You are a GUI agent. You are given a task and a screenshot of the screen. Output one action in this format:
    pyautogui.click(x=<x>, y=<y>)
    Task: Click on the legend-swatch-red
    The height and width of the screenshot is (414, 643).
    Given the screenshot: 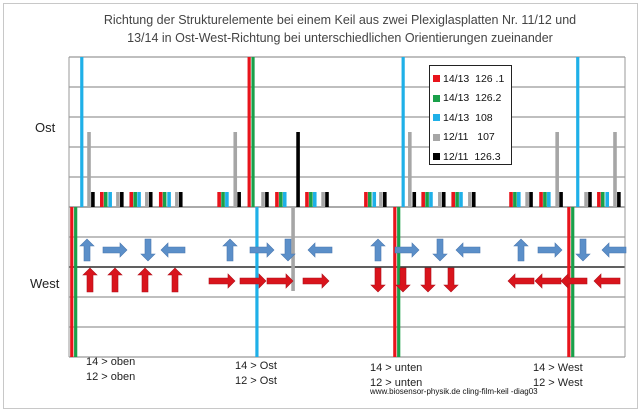 What is the action you would take?
    pyautogui.click(x=436, y=79)
    